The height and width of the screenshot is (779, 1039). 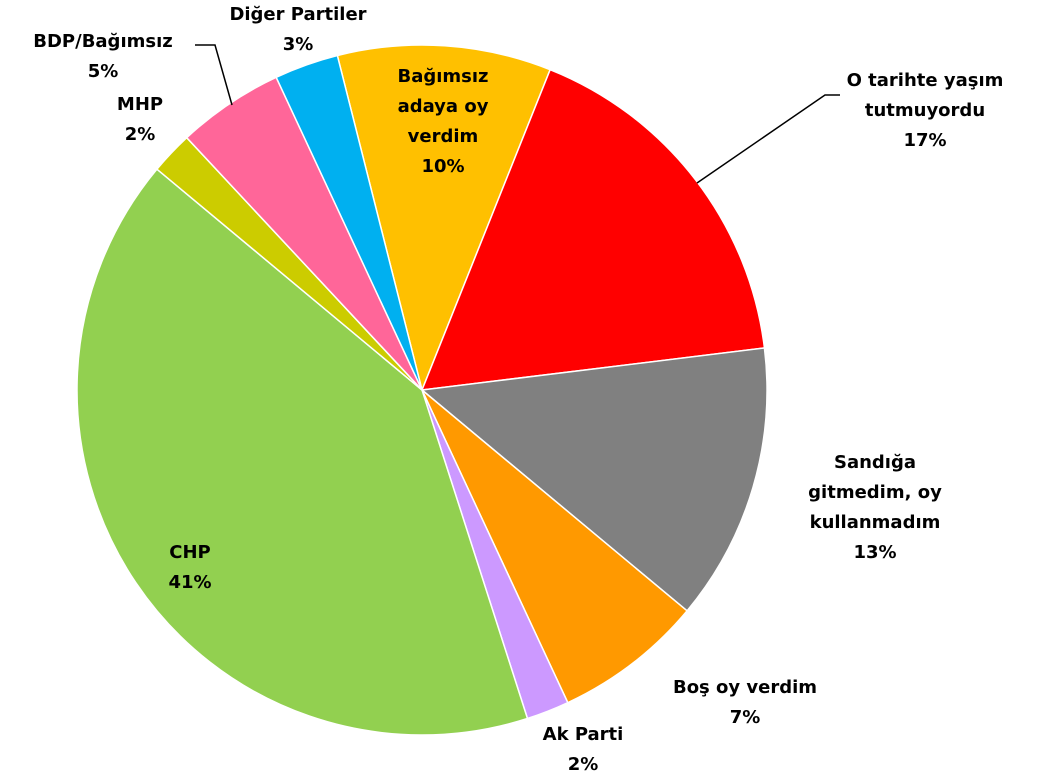 I want to click on category-label: Ak Parti, so click(x=583, y=734).